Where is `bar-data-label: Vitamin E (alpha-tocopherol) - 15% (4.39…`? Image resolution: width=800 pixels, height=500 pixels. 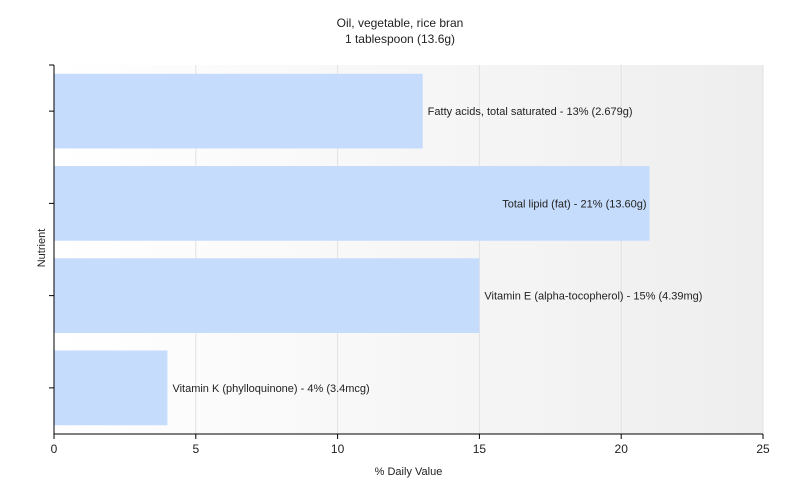
bar-data-label: Vitamin E (alpha-tocopherol) - 15% (4.39… is located at coordinates (593, 297).